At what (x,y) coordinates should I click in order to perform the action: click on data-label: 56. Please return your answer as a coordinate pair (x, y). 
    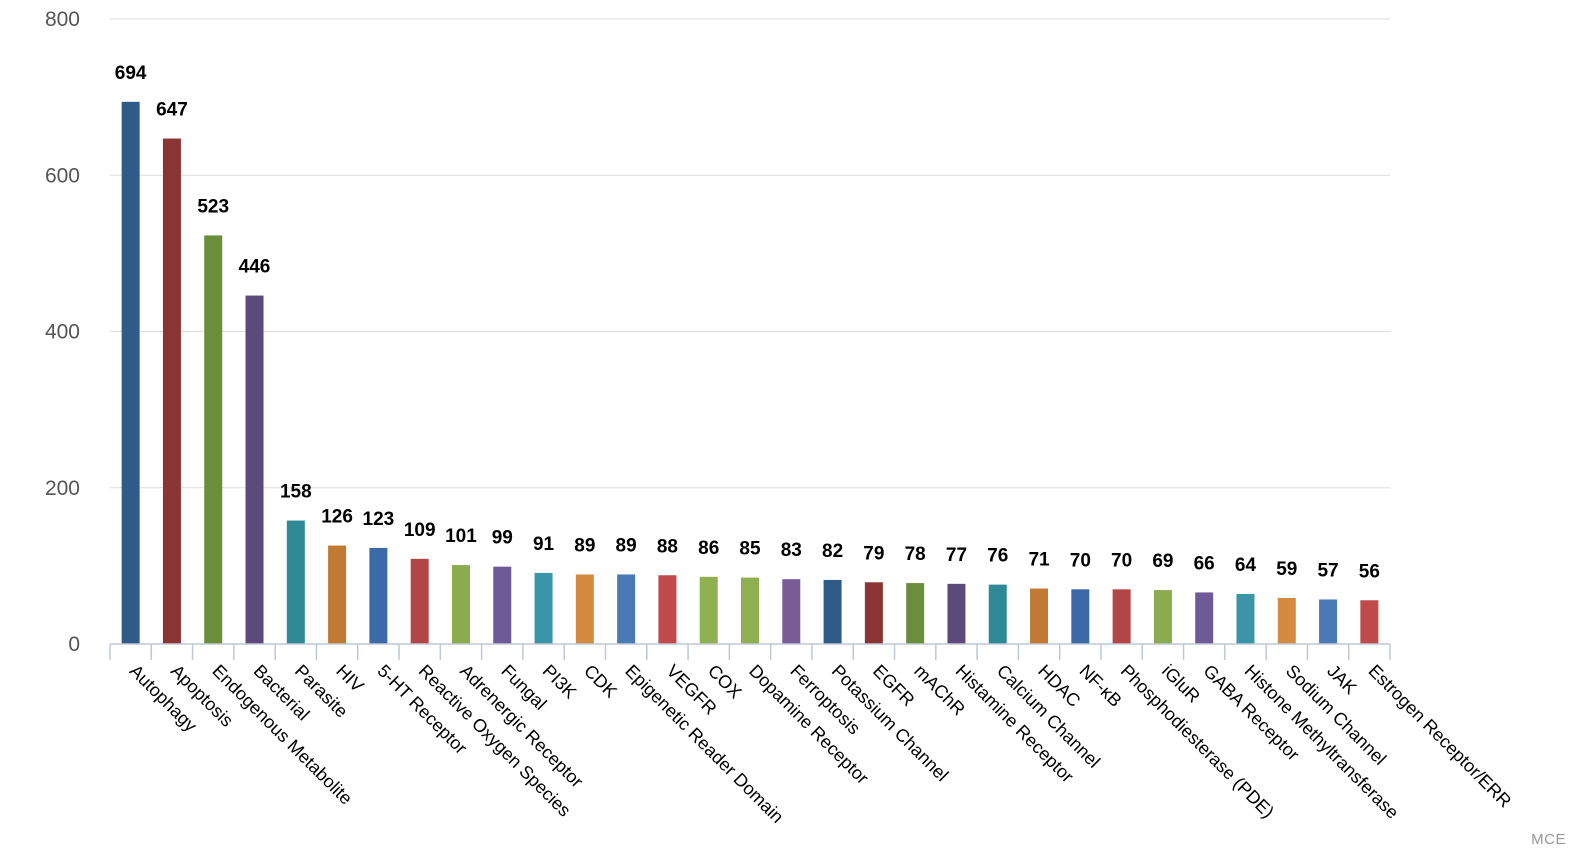
    Looking at the image, I should click on (1369, 571).